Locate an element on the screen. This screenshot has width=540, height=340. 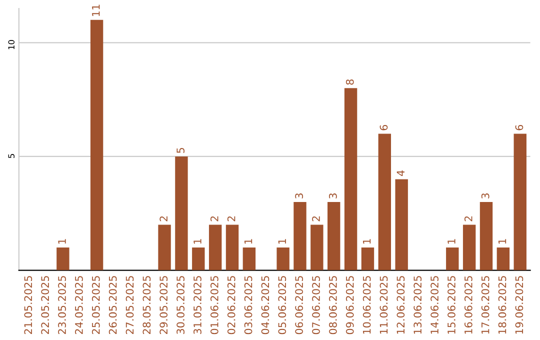
x-tick-label: 16.06.2025 is located at coordinates (468, 305).